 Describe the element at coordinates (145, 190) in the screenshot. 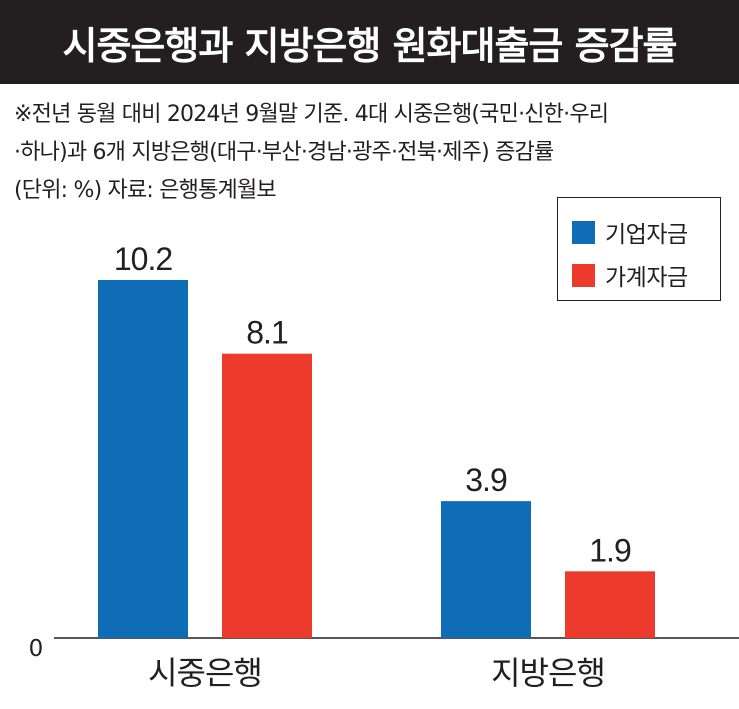

I see `note-line-3: (단위: %) 자료: 은행통계월보` at that location.